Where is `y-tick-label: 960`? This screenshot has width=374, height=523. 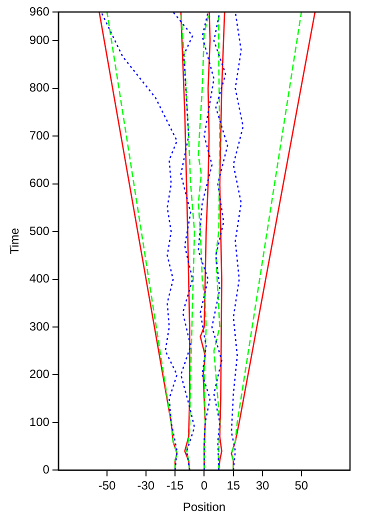 y-tick-label: 960 is located at coordinates (39, 11).